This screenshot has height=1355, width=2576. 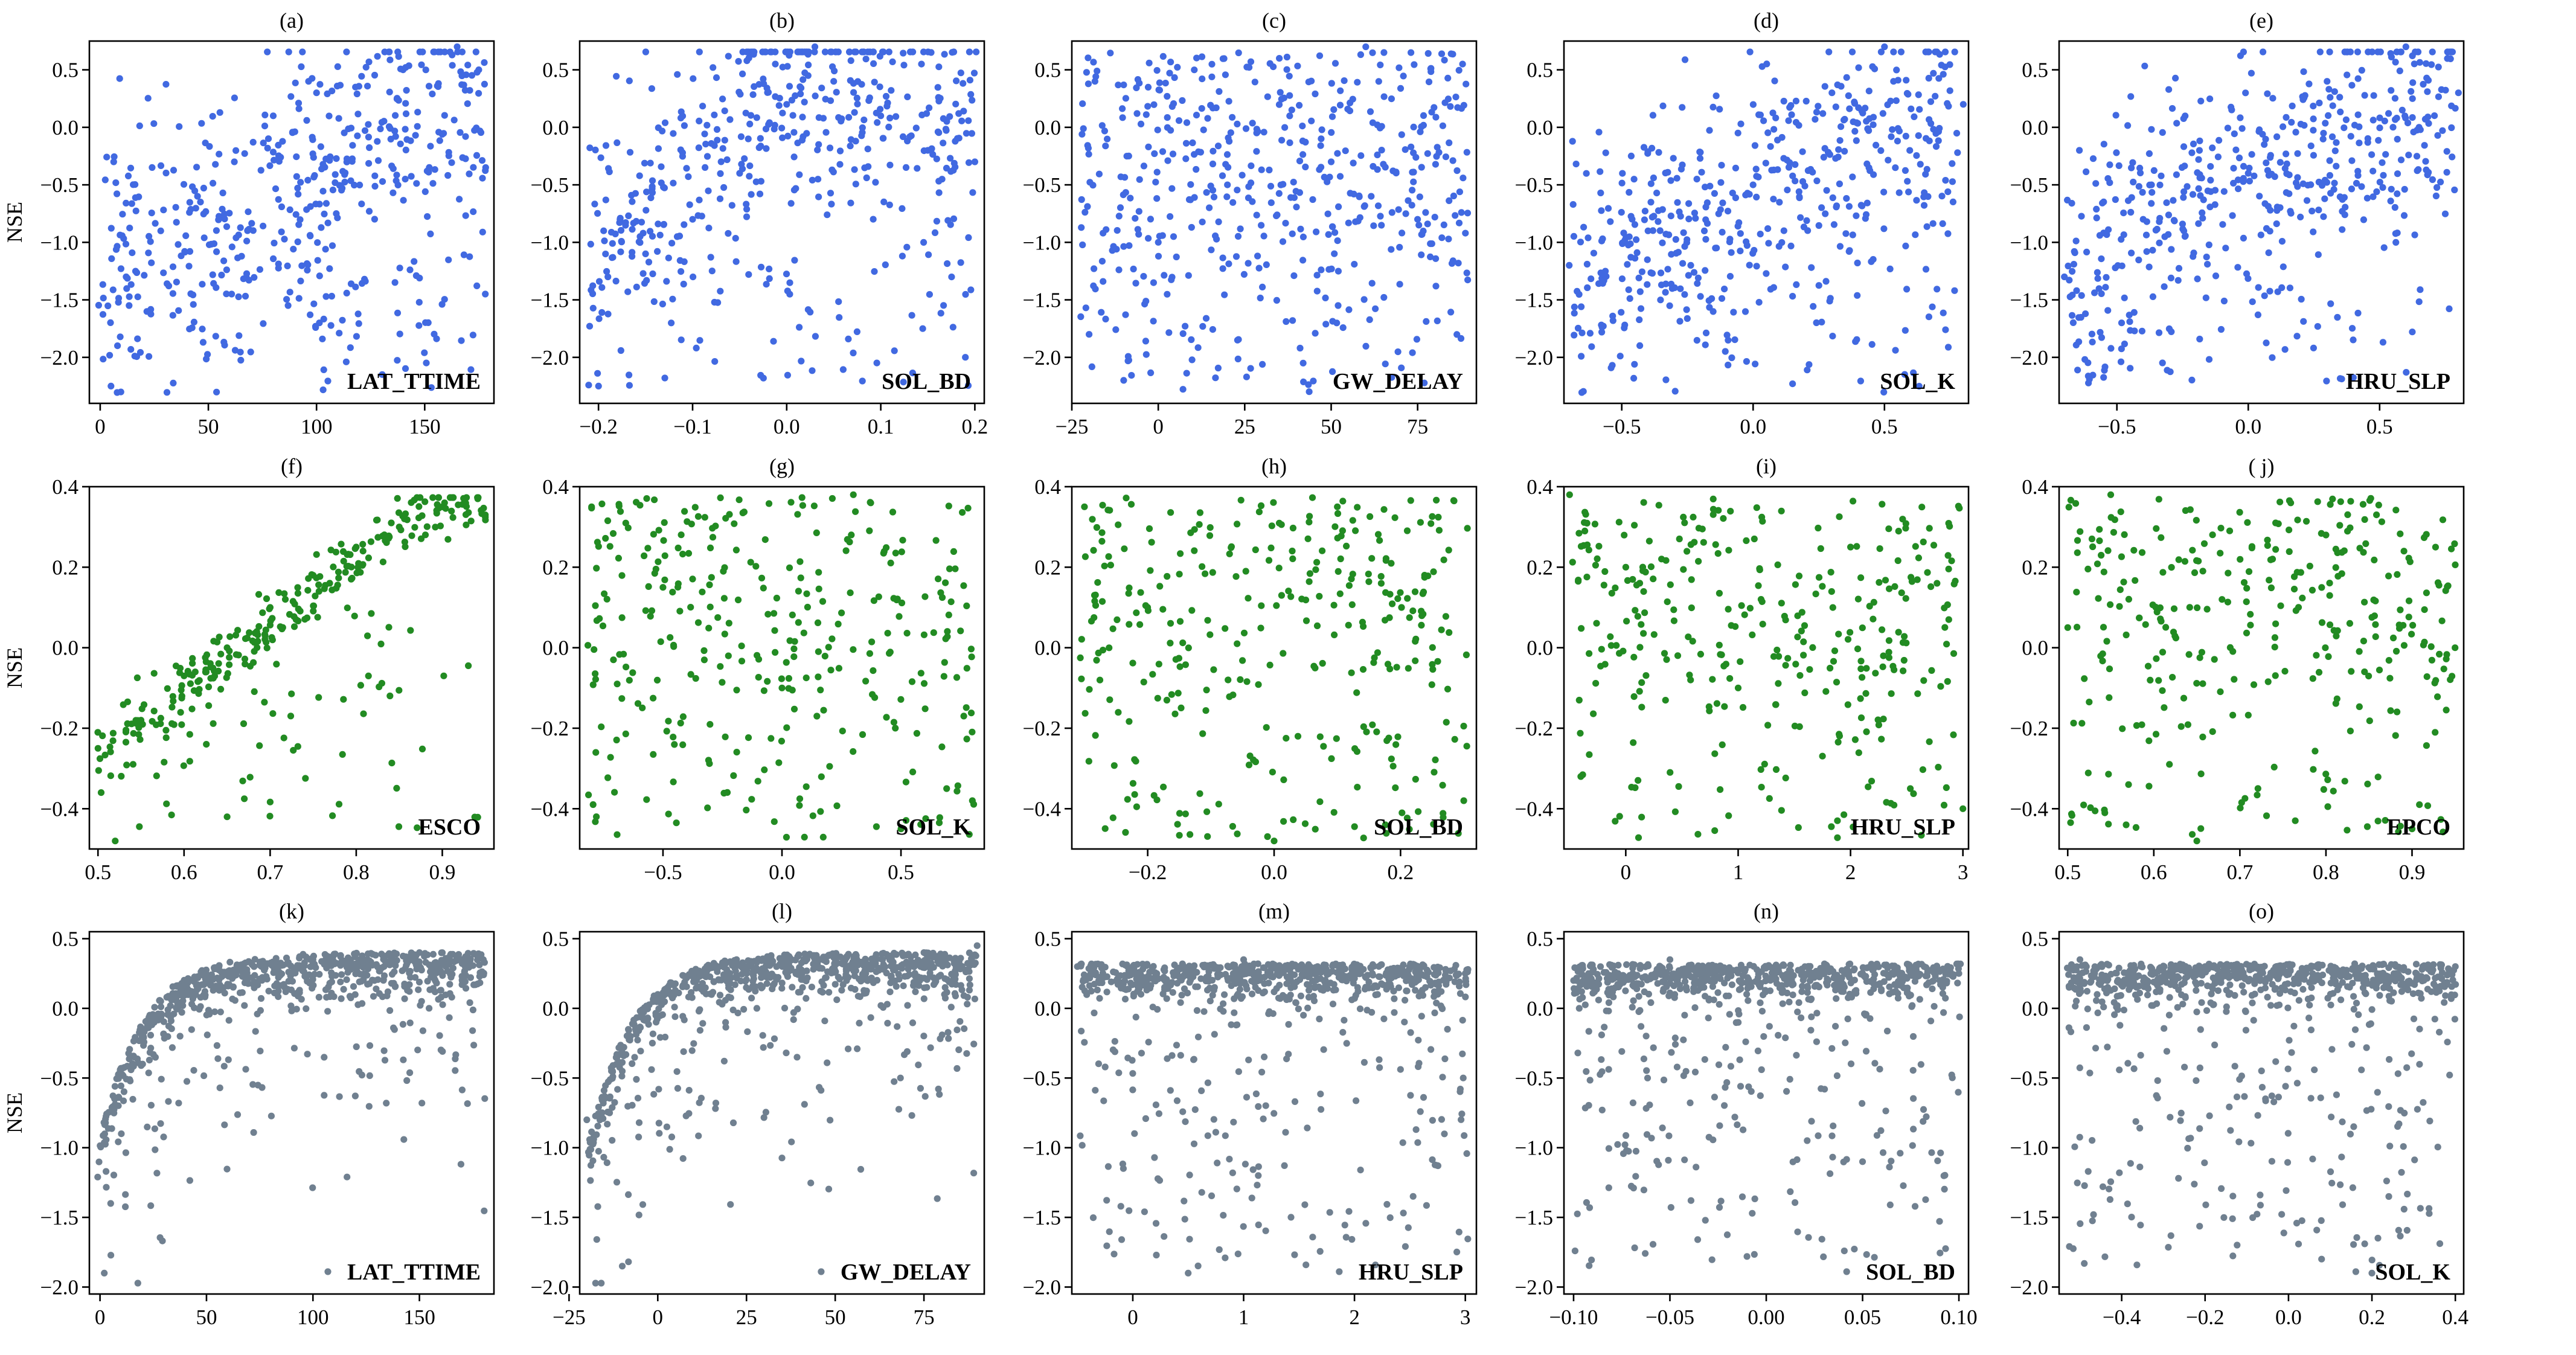 I want to click on y-tick-label: 0.5, so click(x=555, y=70).